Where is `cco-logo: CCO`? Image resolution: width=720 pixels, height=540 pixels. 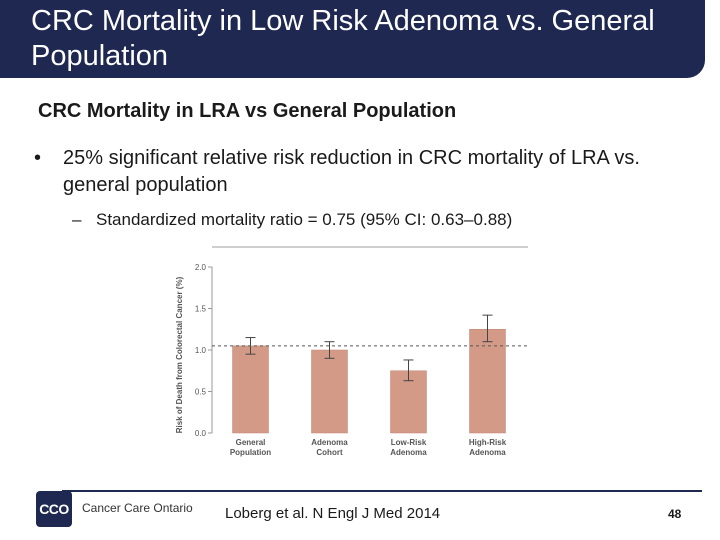
cco-logo: CCO is located at coordinates (54, 509).